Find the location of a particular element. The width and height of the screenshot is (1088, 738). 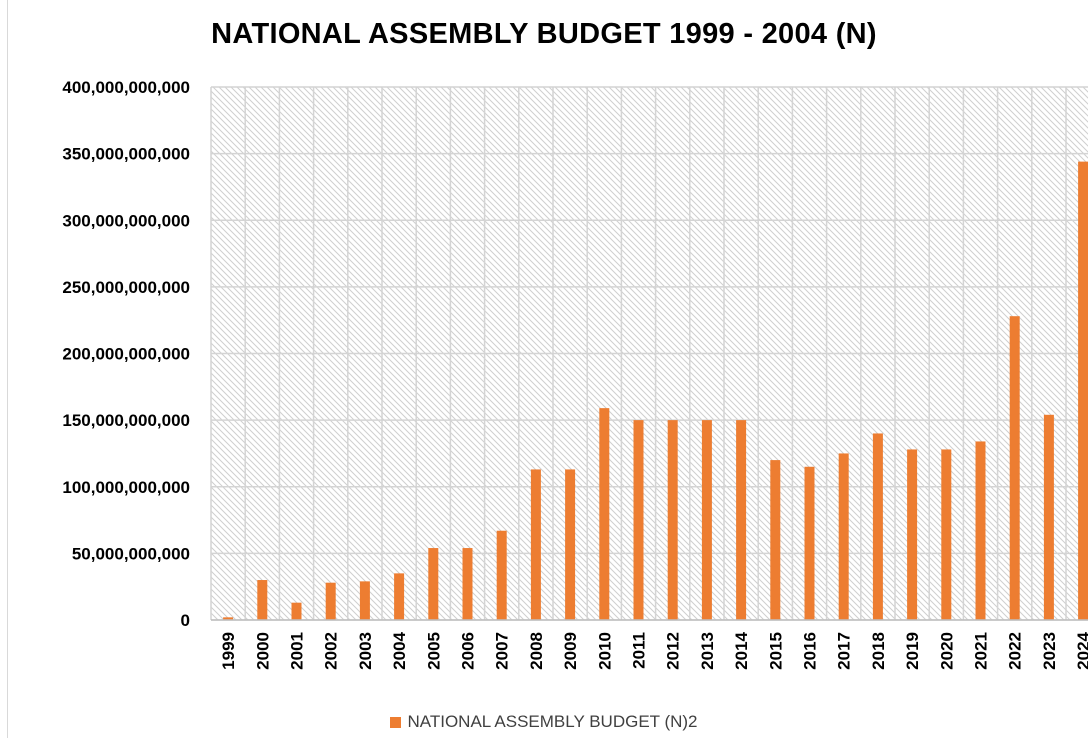

x-tick-label: 2010 is located at coordinates (604, 651).